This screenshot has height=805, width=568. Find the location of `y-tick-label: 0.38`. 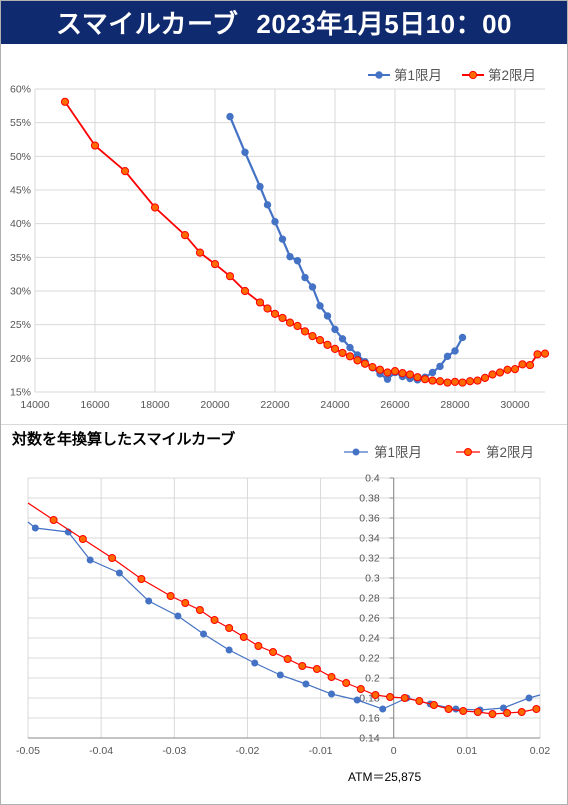

y-tick-label: 0.38 is located at coordinates (369, 499).